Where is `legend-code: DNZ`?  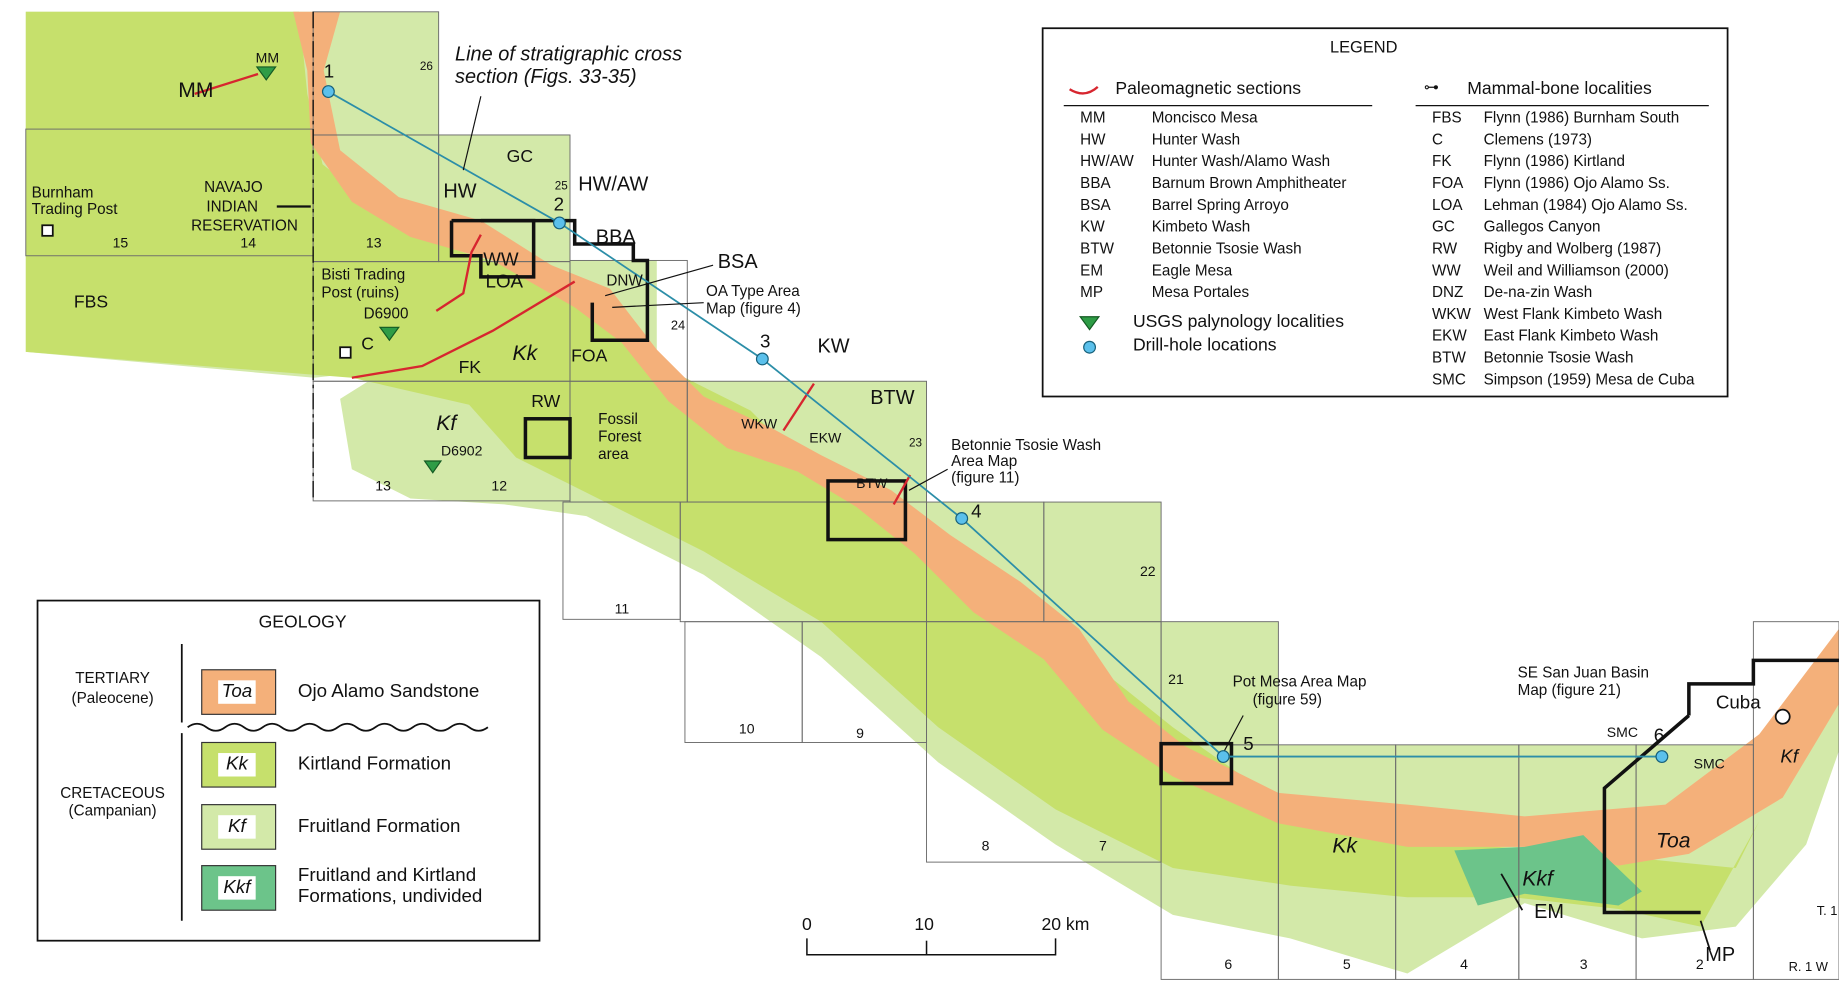
legend-code: DNZ is located at coordinates (1447, 292).